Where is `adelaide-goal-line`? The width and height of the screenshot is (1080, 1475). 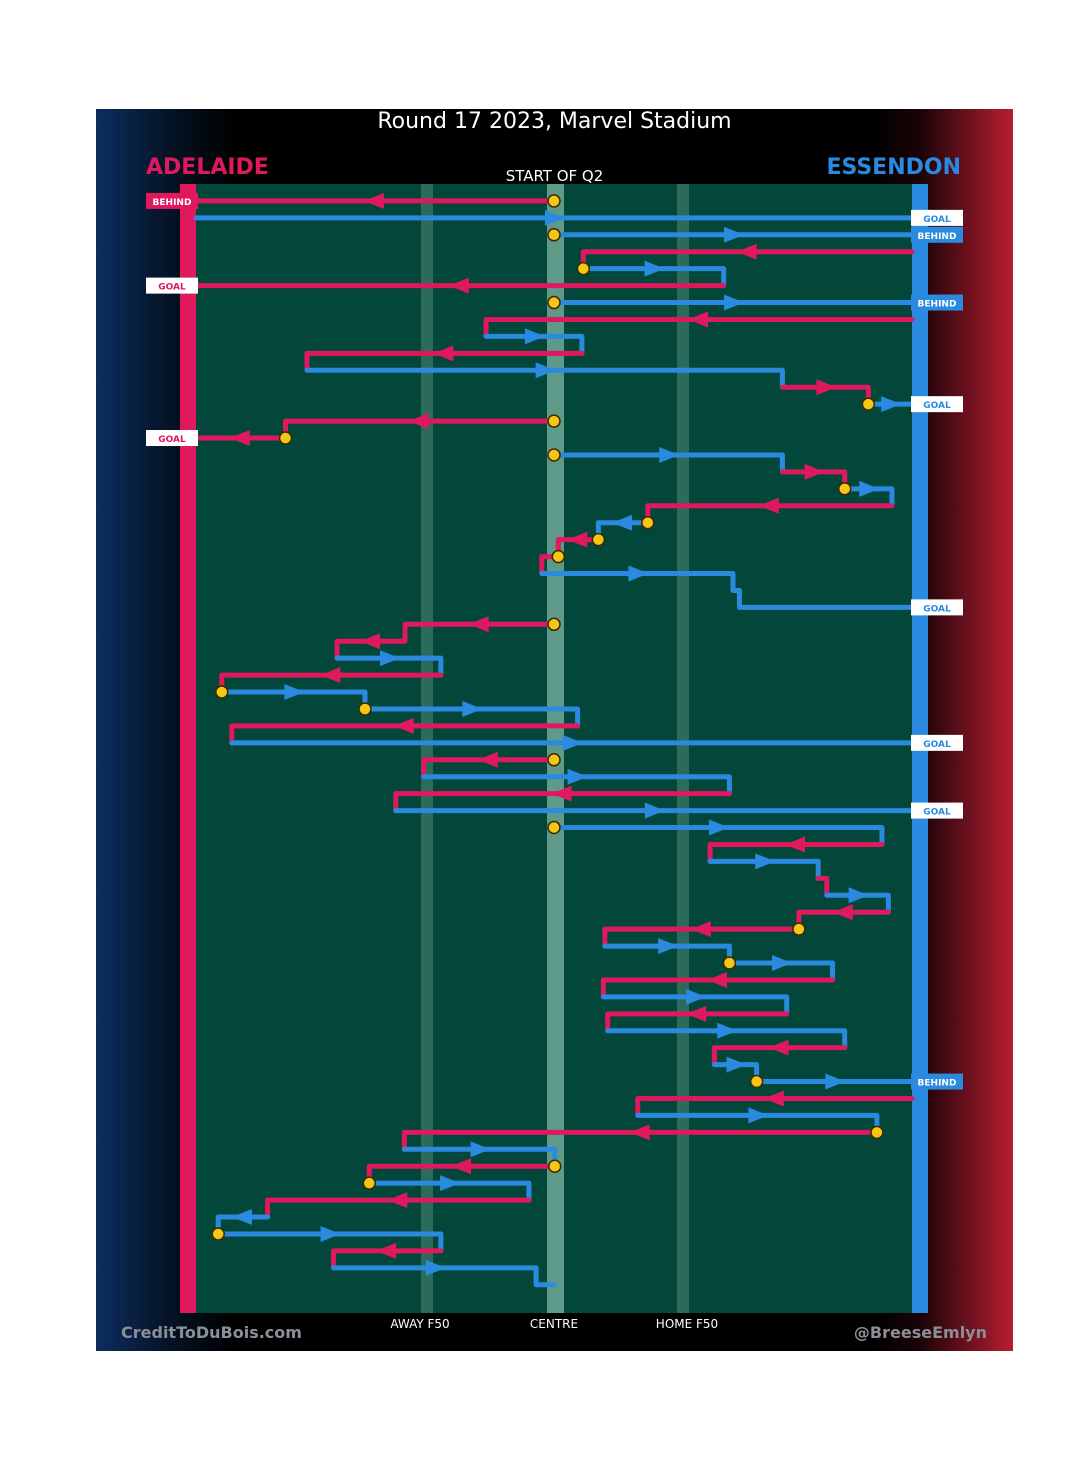 adelaide-goal-line is located at coordinates (188, 748).